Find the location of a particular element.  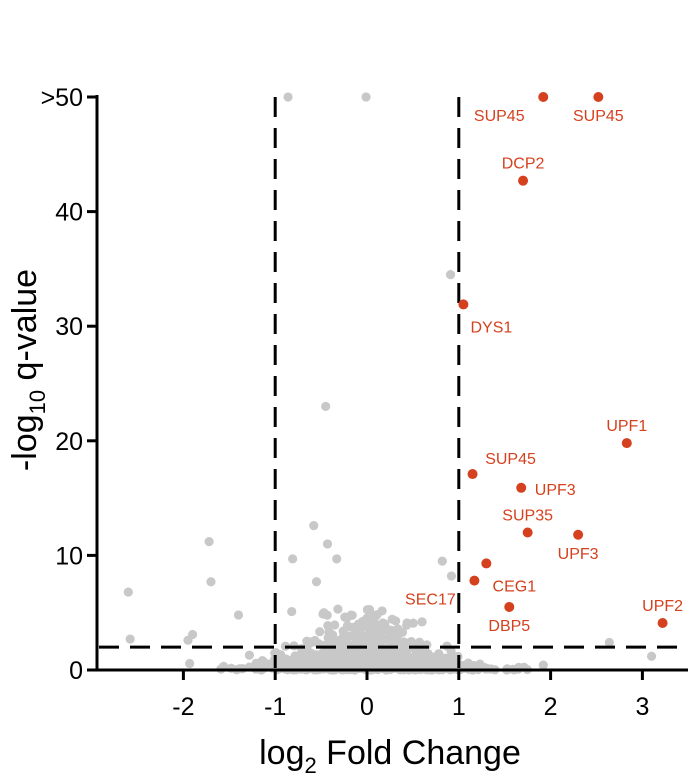

x-tick-label: 1 is located at coordinates (459, 707).